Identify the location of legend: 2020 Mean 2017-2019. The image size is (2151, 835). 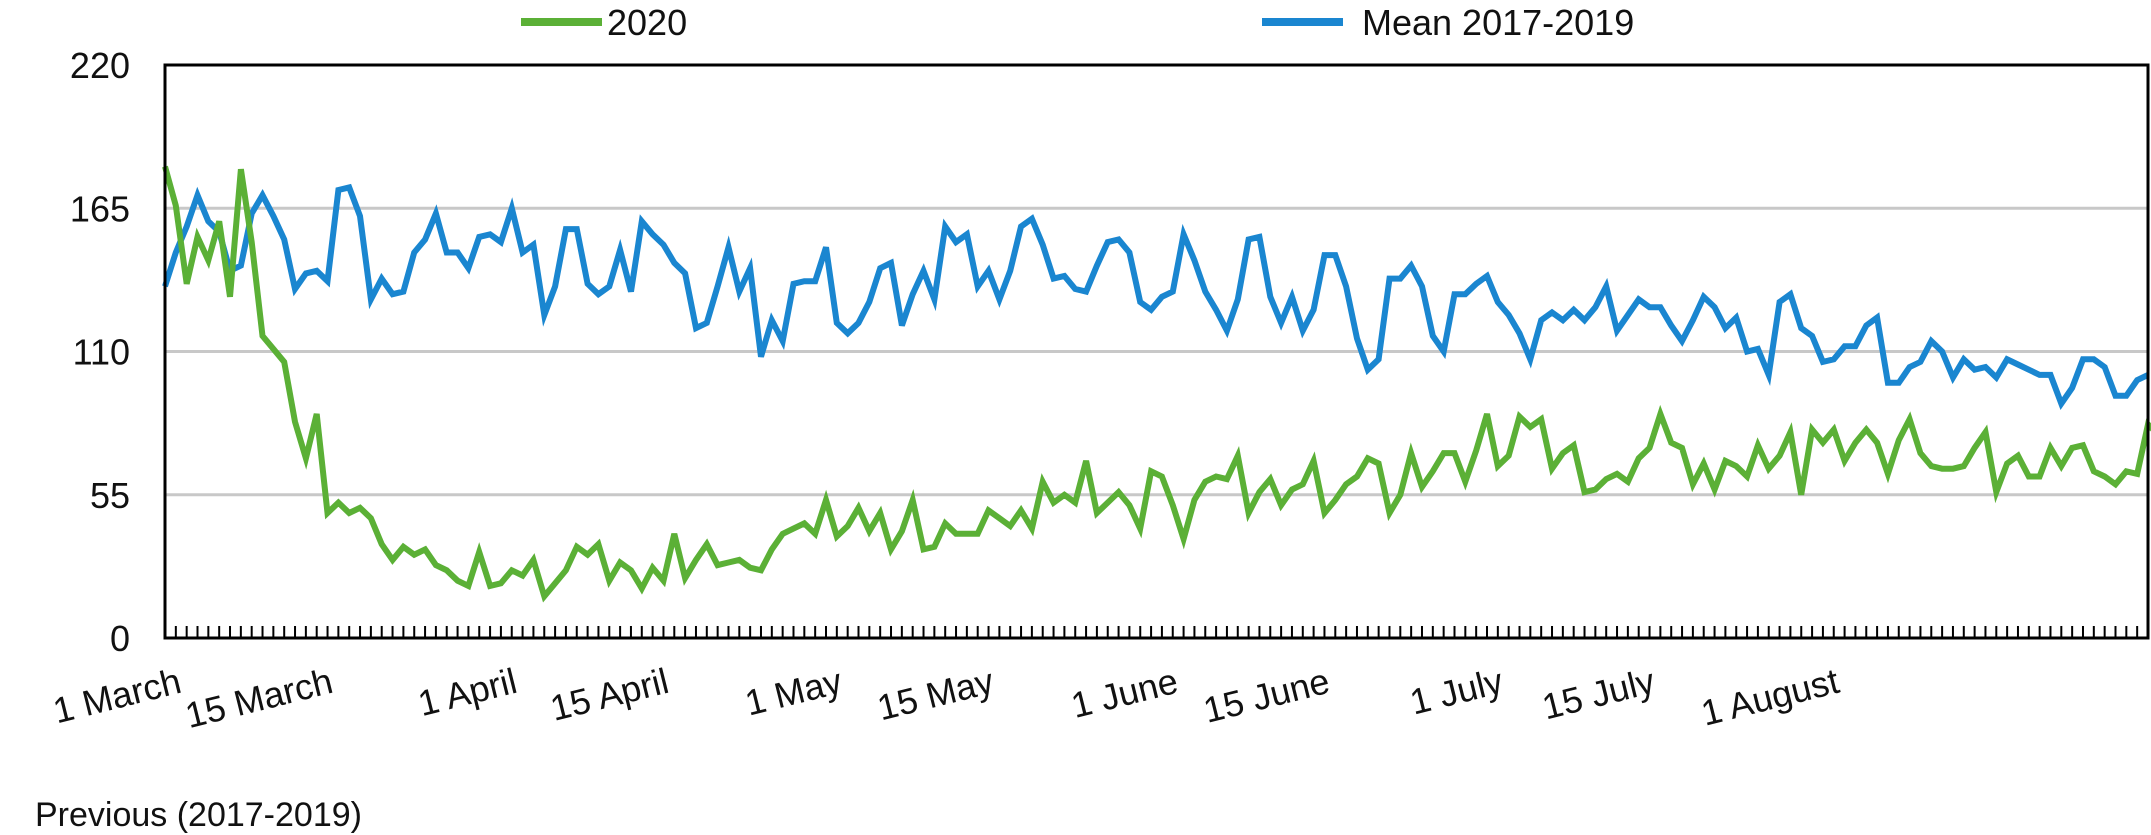
(1077, 22).